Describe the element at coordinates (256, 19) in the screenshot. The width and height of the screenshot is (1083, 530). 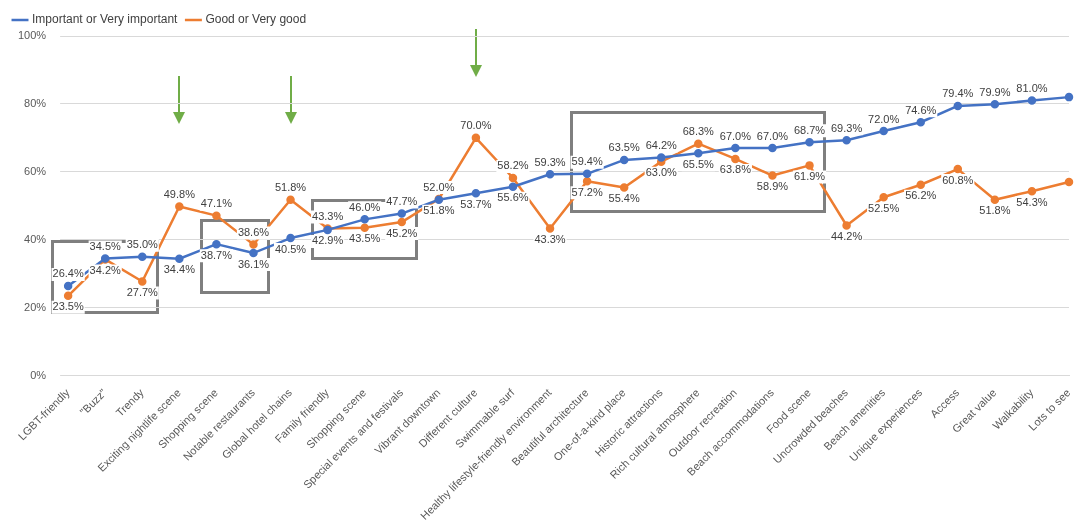
I see `legend-label: Good or Very good` at that location.